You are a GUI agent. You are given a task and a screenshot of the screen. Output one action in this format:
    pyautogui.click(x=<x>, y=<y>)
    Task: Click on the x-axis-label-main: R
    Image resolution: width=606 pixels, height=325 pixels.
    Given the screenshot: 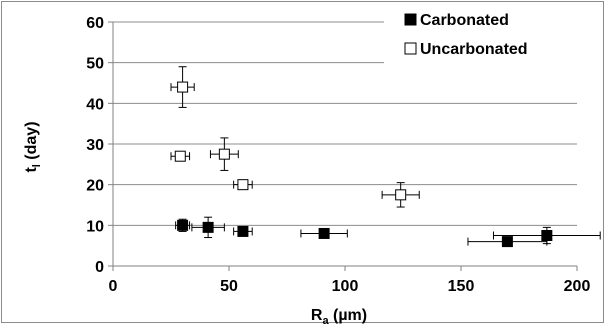 What is the action you would take?
    pyautogui.click(x=317, y=315)
    